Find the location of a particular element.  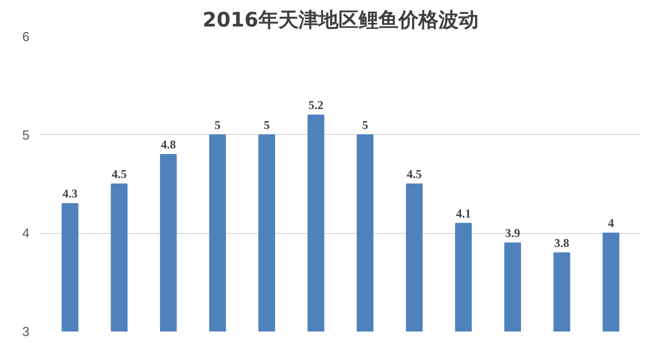

data-label: 4.8 is located at coordinates (168, 145).